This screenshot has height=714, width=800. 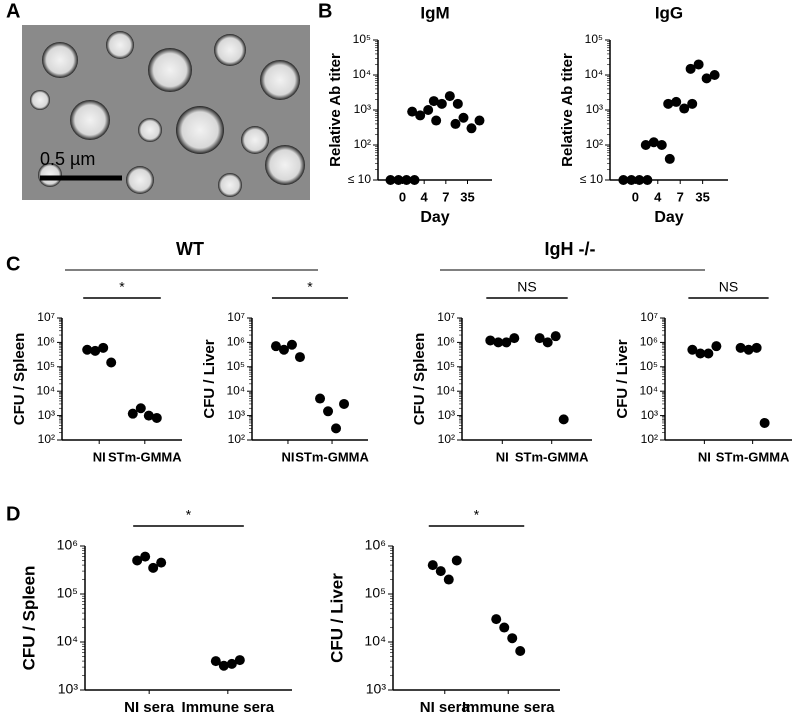 What do you see at coordinates (13, 264) in the screenshot?
I see `panel-label: C` at bounding box center [13, 264].